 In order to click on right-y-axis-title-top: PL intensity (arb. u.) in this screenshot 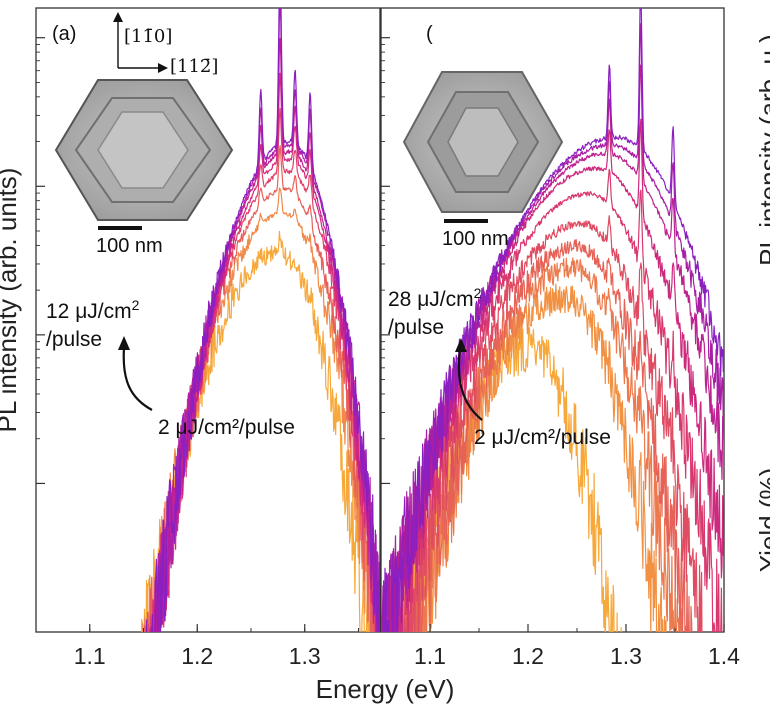, I will do `click(762, 150)`.